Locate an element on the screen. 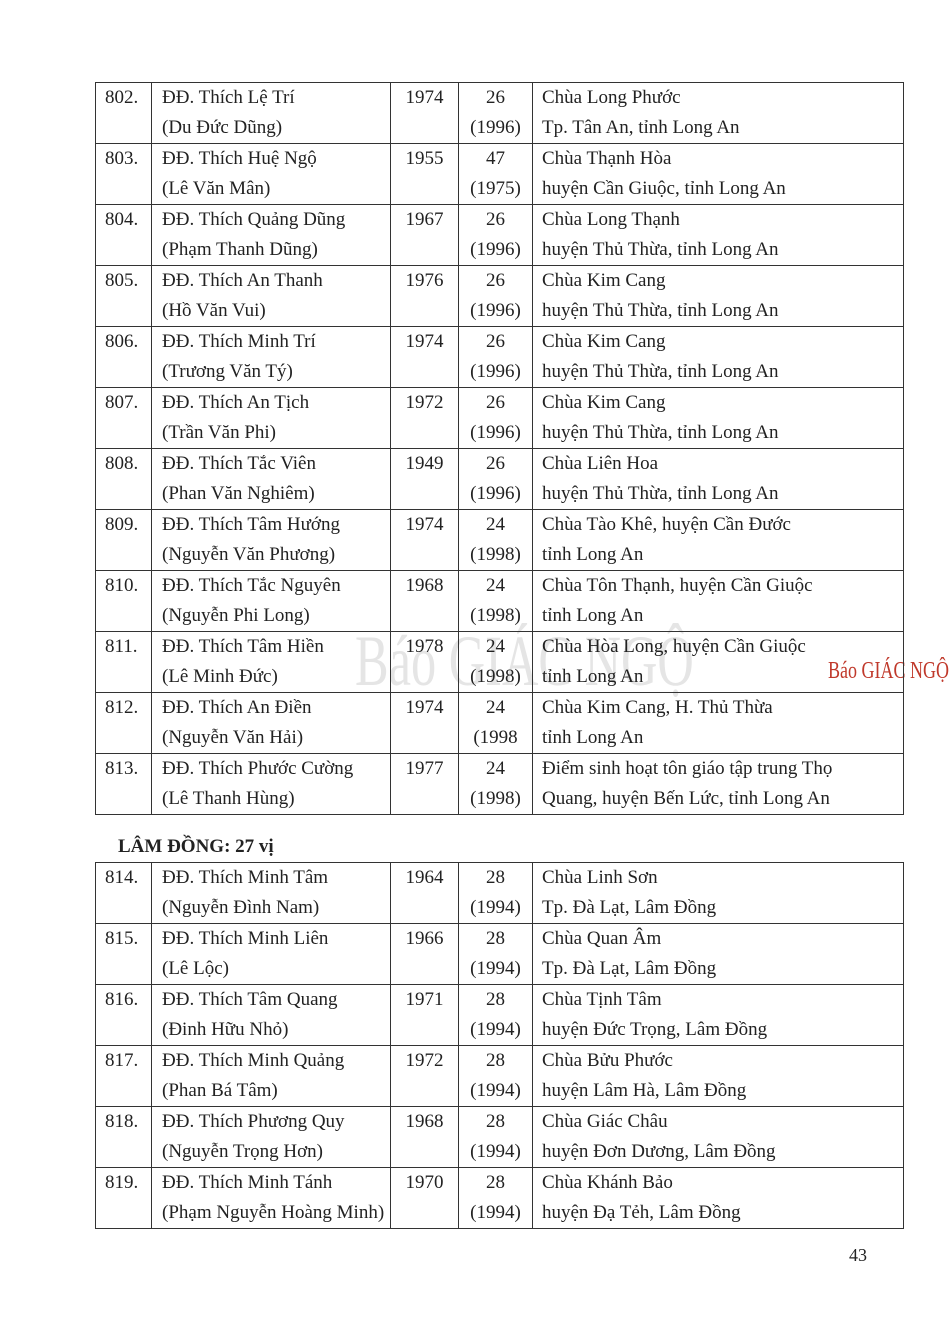 The height and width of the screenshot is (1344, 950). table-cell: ĐĐ. Thích Tâm Hướng (Nguyễn Văn Phương) is located at coordinates (271, 540).